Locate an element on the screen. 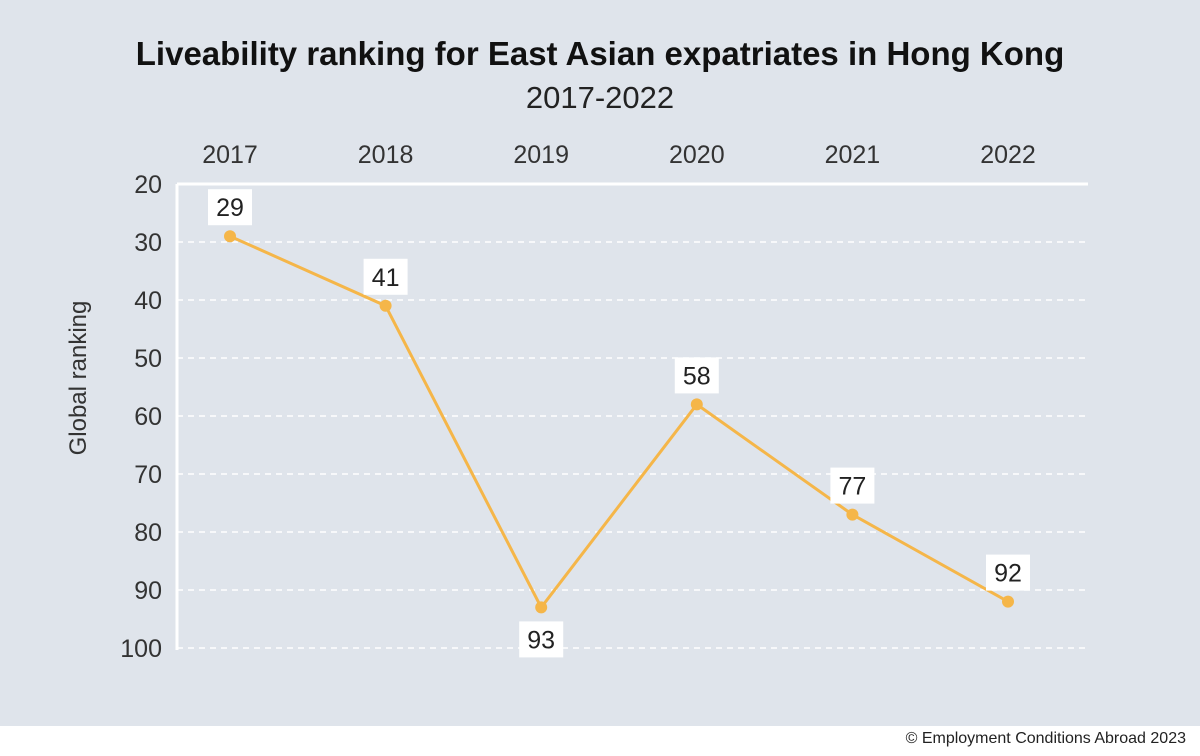 Image resolution: width=1200 pixels, height=756 pixels. x-tick-label: 2018 is located at coordinates (386, 155).